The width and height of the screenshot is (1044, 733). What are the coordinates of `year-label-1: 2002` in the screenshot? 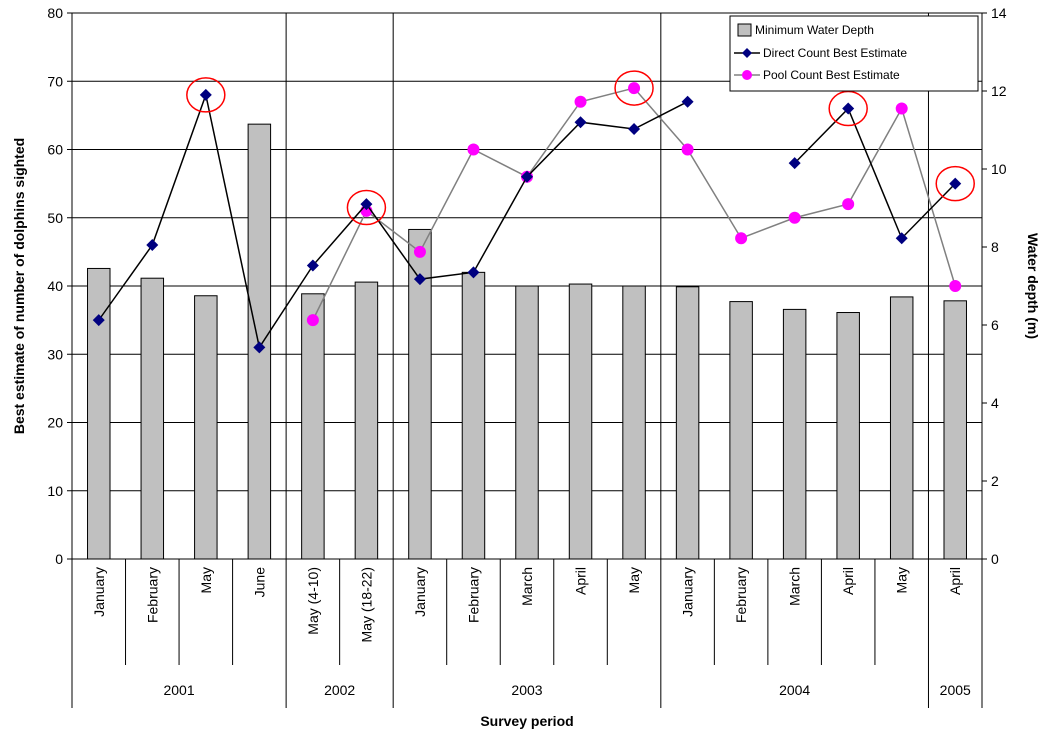 It's located at (339, 690).